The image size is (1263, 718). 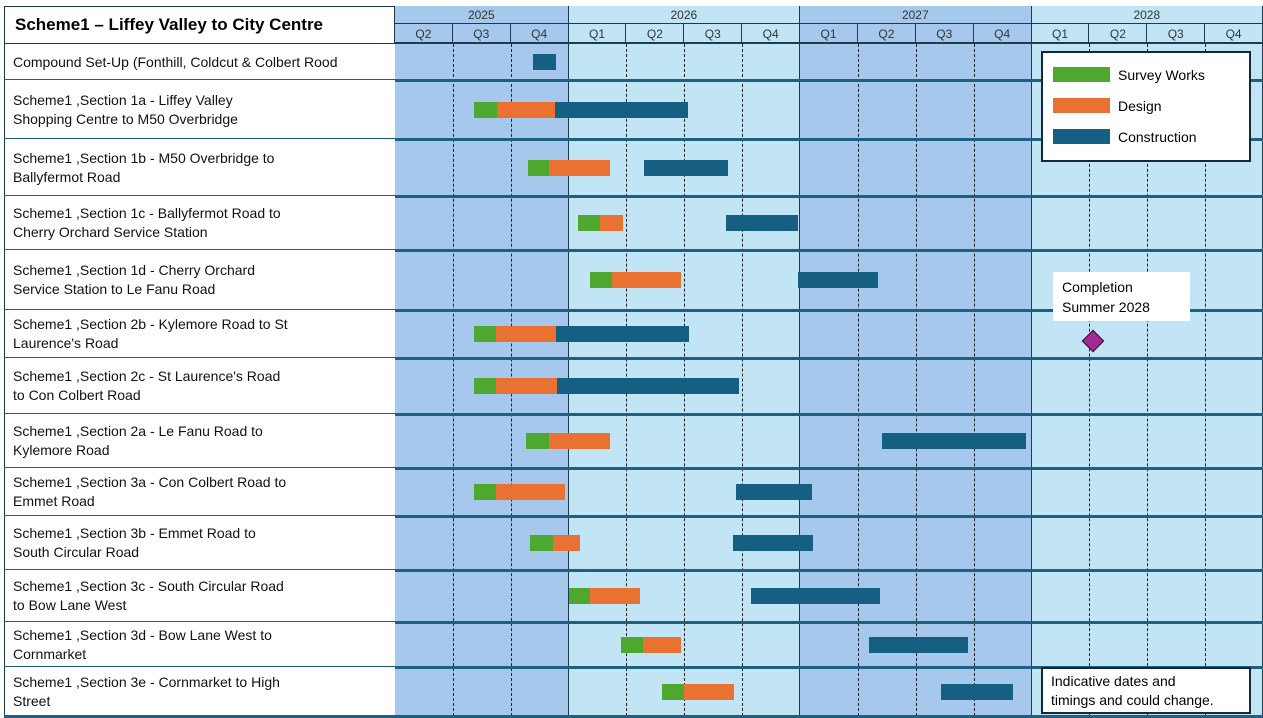 What do you see at coordinates (1157, 136) in the screenshot?
I see `legend-label: Construction` at bounding box center [1157, 136].